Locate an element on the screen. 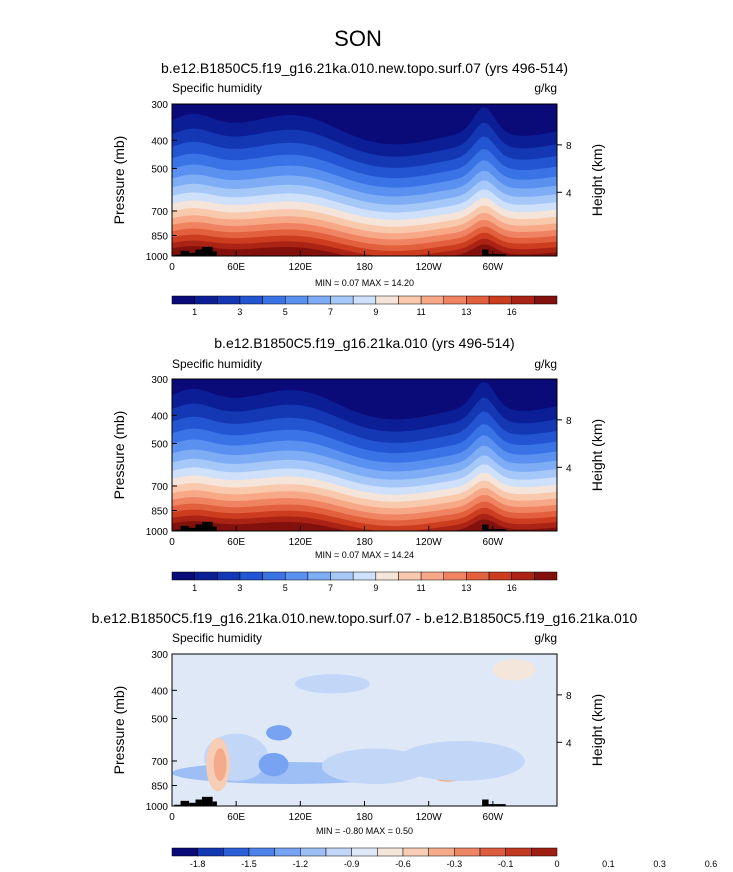 Image resolution: width=733 pixels, height=872 pixels. colorbar-label: 9 is located at coordinates (375, 588).